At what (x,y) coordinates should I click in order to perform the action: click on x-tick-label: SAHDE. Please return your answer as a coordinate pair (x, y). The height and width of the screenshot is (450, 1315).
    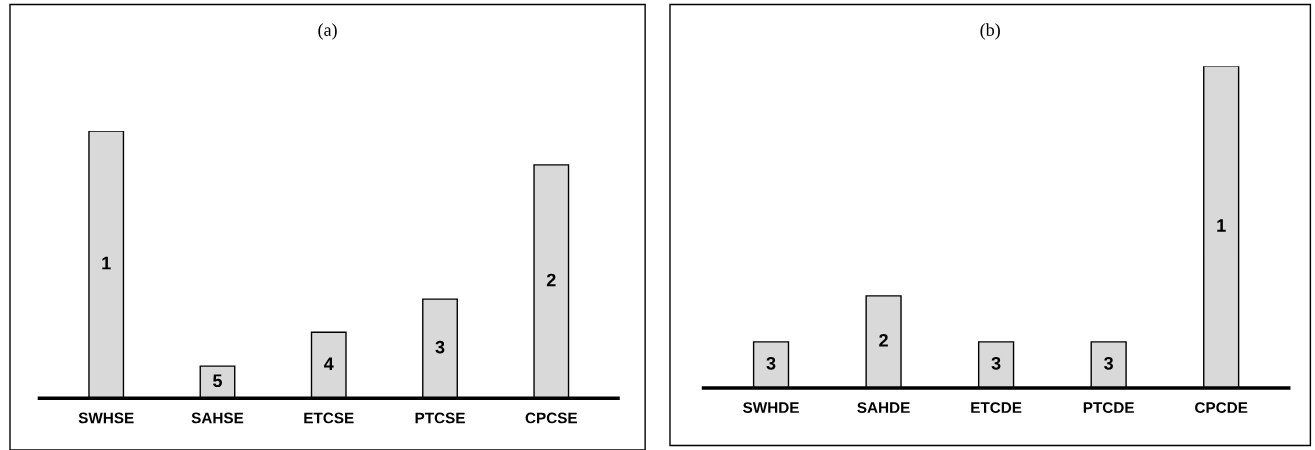
    Looking at the image, I should click on (883, 408).